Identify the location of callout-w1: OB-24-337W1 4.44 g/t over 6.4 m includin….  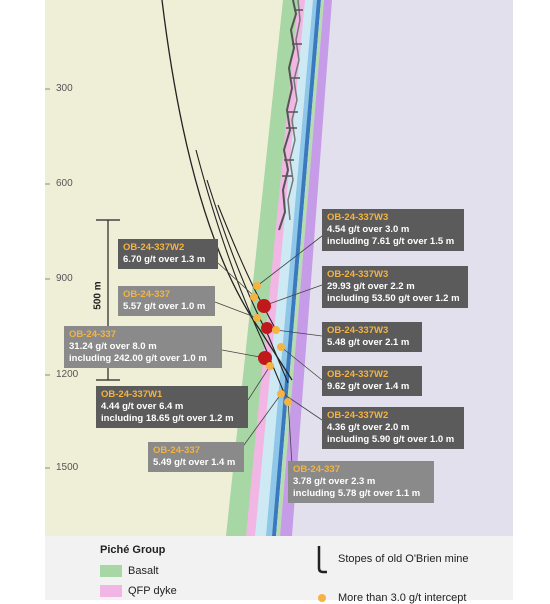
(172, 407).